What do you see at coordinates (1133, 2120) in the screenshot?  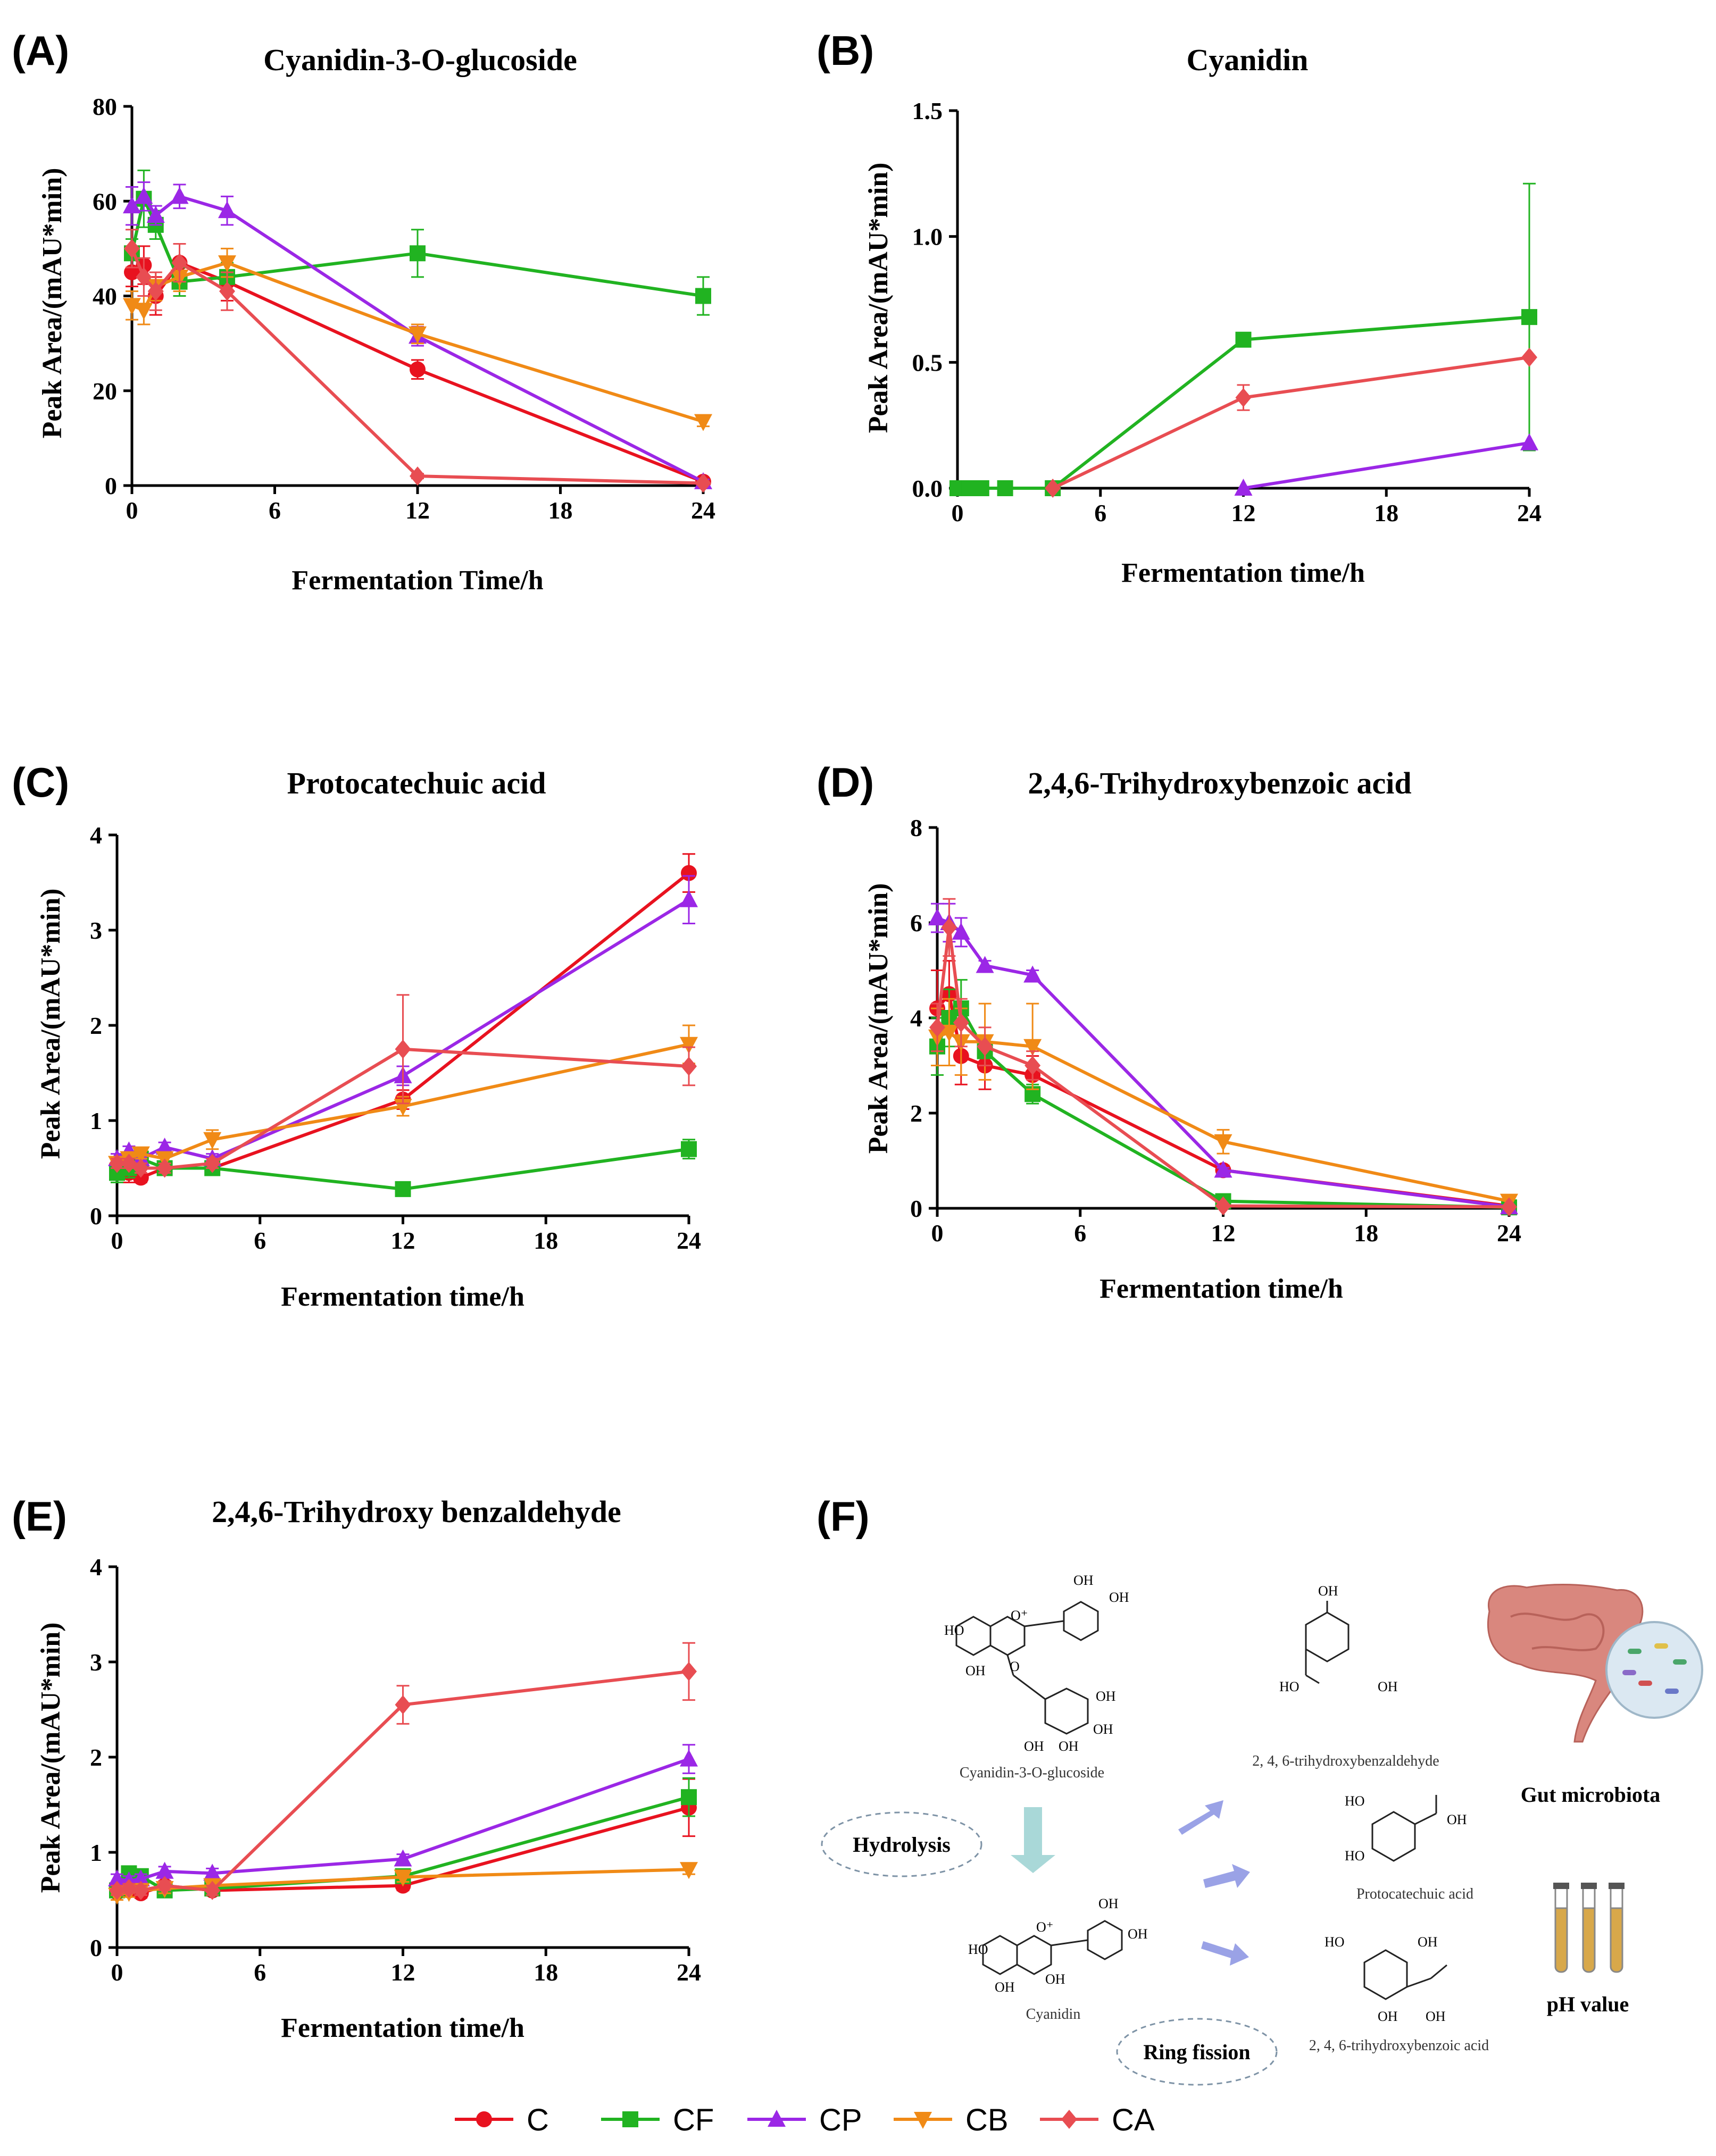 I see `legend-label: CA` at bounding box center [1133, 2120].